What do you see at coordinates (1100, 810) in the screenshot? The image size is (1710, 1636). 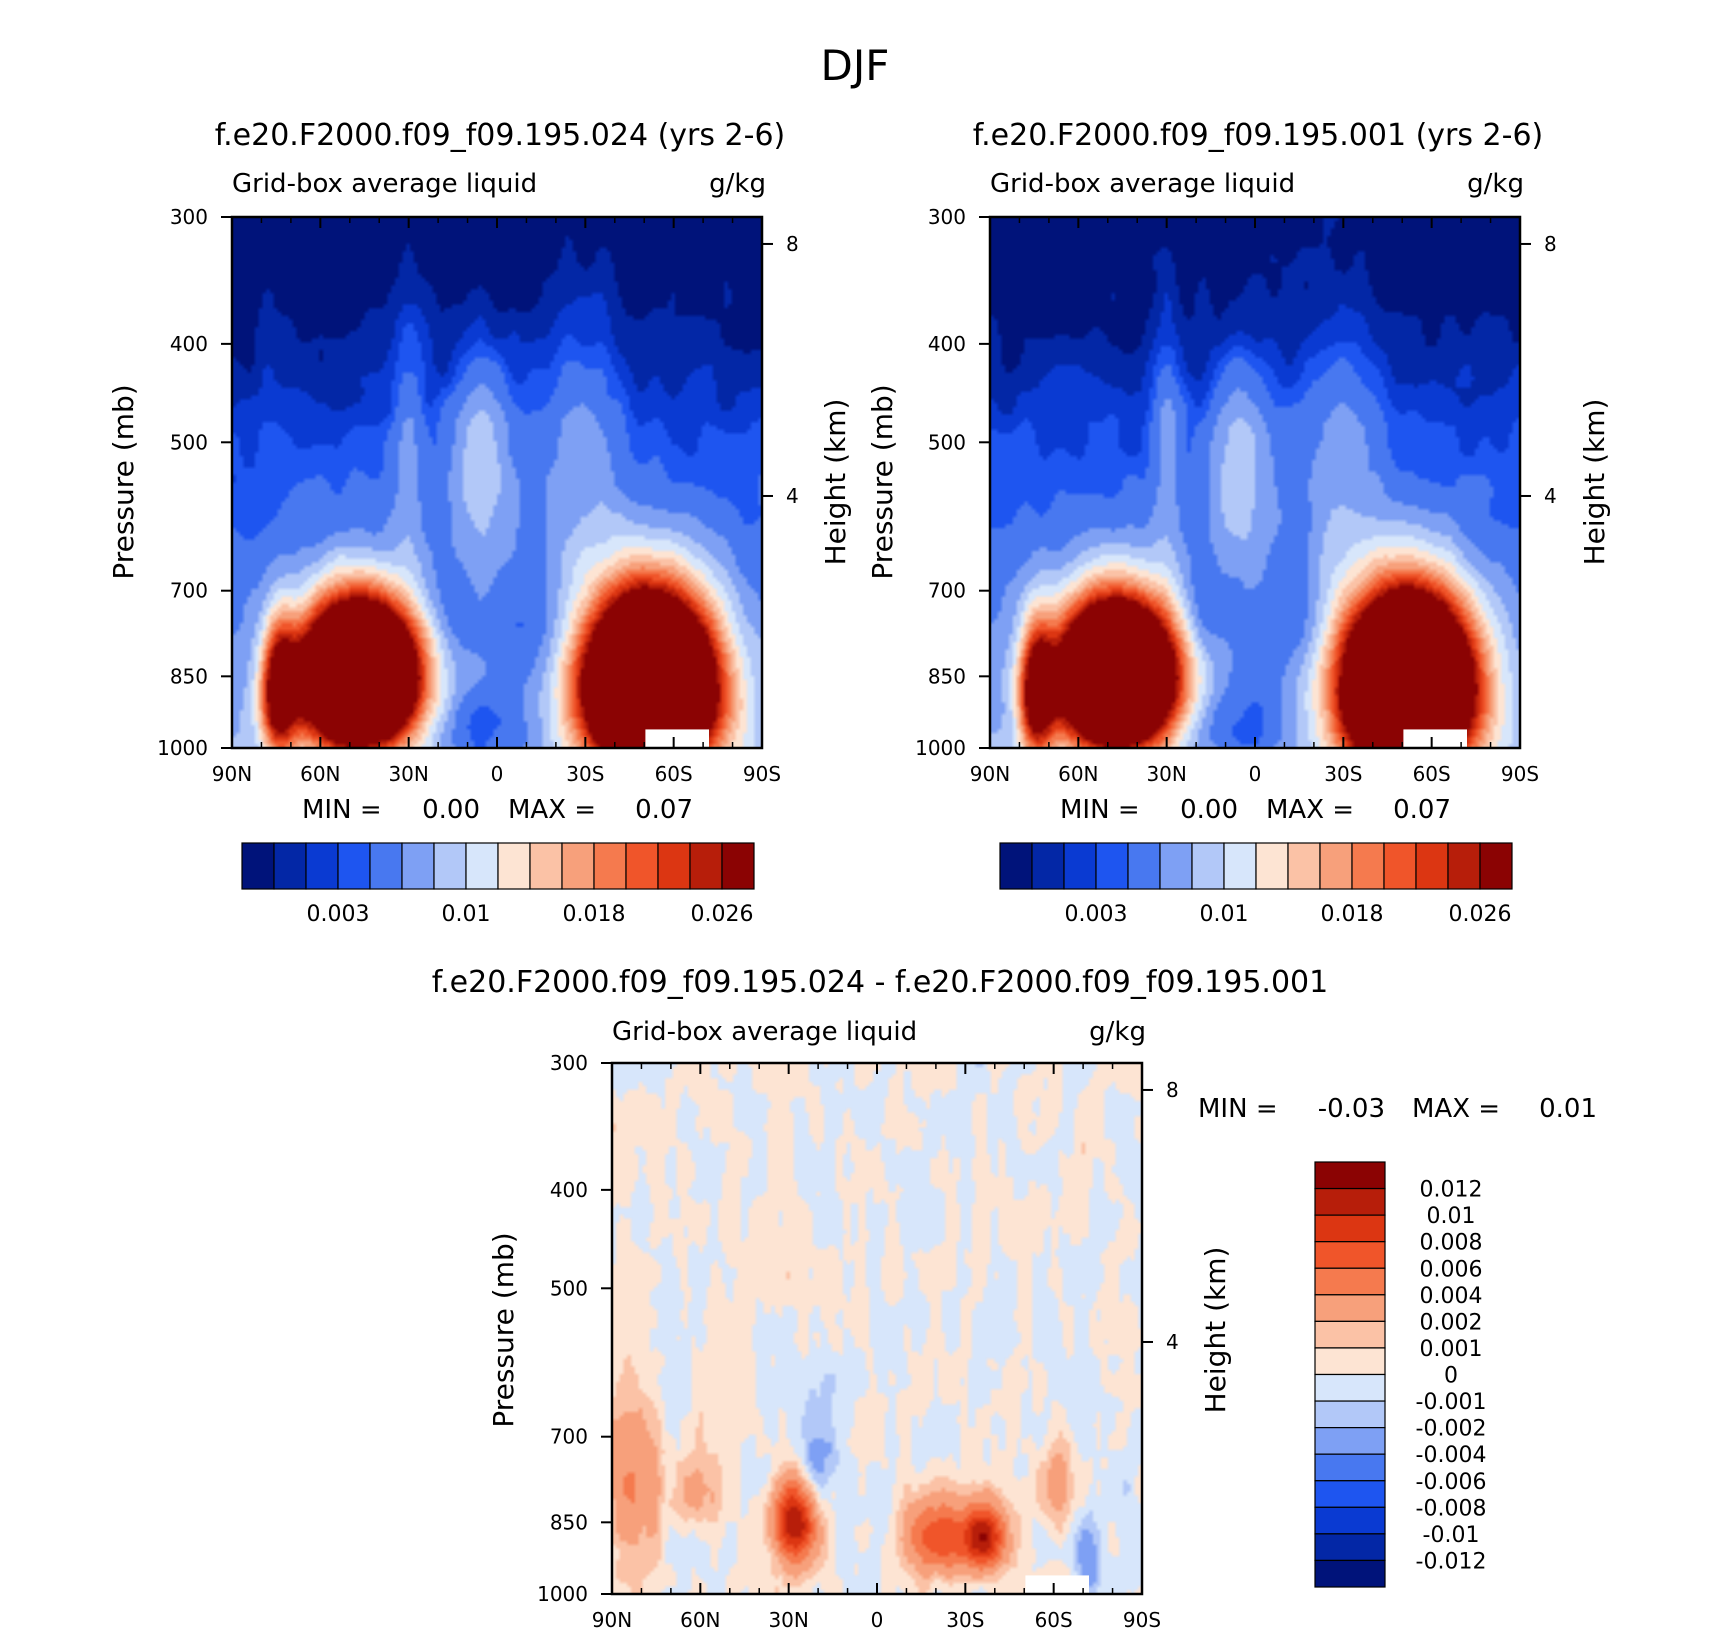 I see `min-label: MIN =` at bounding box center [1100, 810].